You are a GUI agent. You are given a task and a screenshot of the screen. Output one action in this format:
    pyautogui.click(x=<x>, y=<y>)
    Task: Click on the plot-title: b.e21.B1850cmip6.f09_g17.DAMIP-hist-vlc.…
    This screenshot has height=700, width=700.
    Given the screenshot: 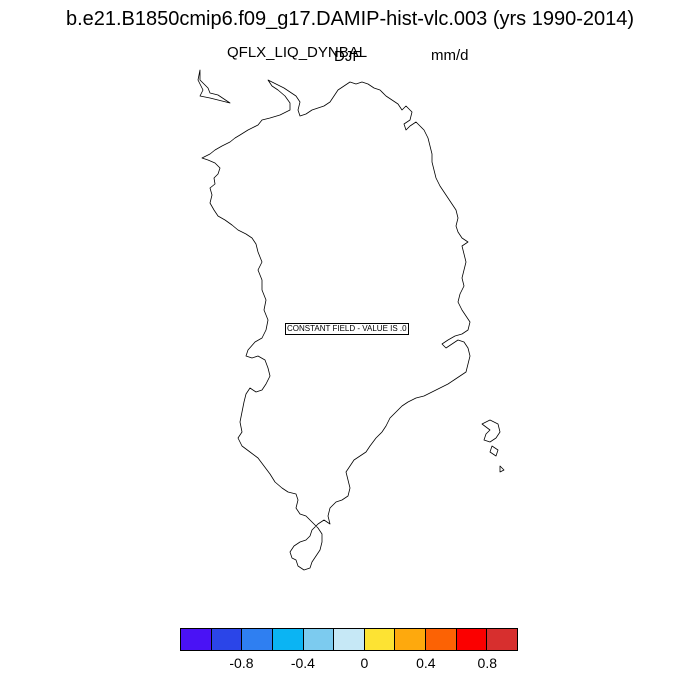 What is the action you would take?
    pyautogui.click(x=350, y=19)
    